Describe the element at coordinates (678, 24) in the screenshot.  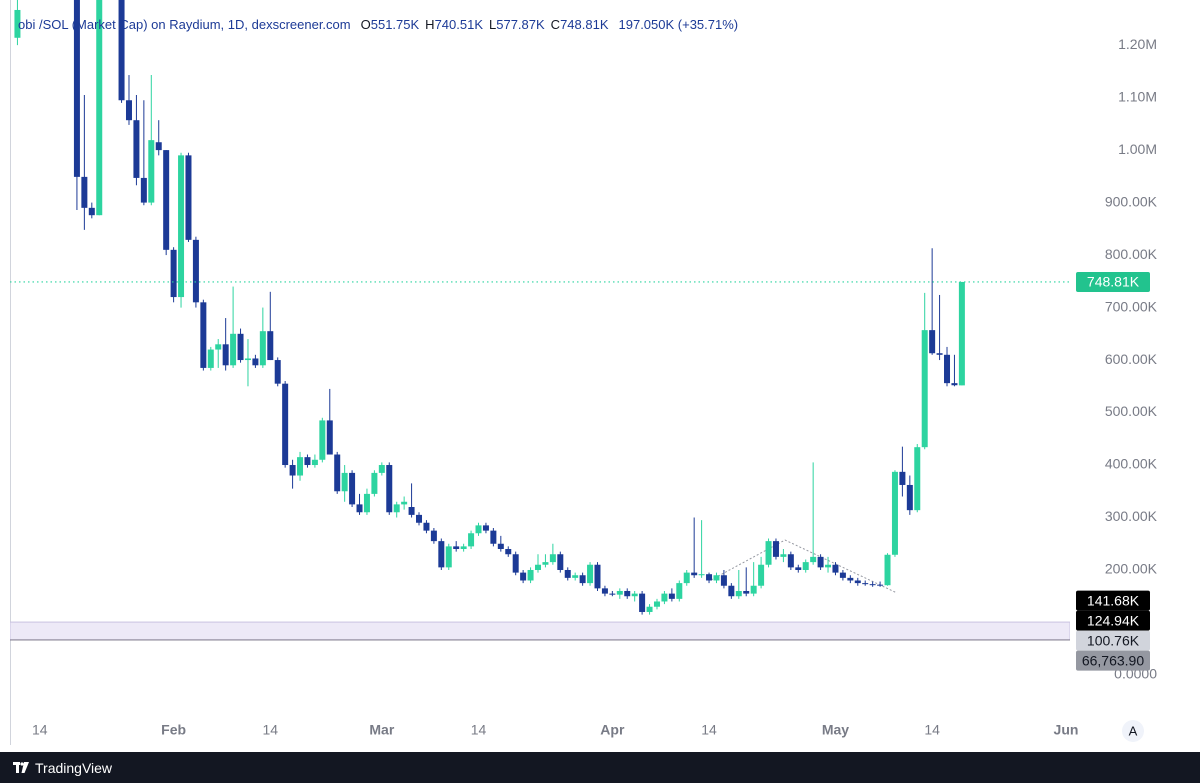
I see `volume-change: 197.050K (+35.71%)` at that location.